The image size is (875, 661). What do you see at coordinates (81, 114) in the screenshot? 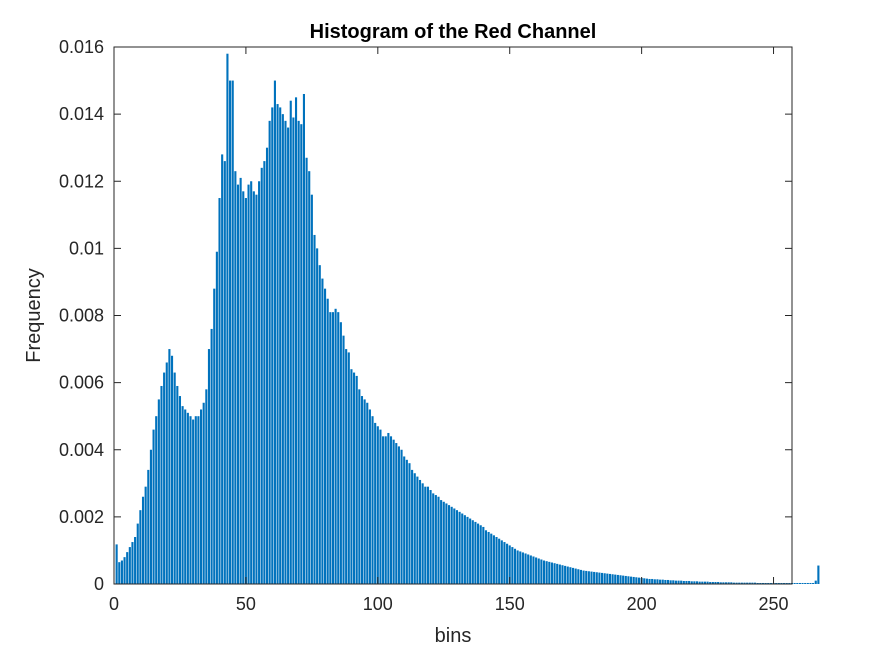
I see `y-tick-label: 0.014` at bounding box center [81, 114].